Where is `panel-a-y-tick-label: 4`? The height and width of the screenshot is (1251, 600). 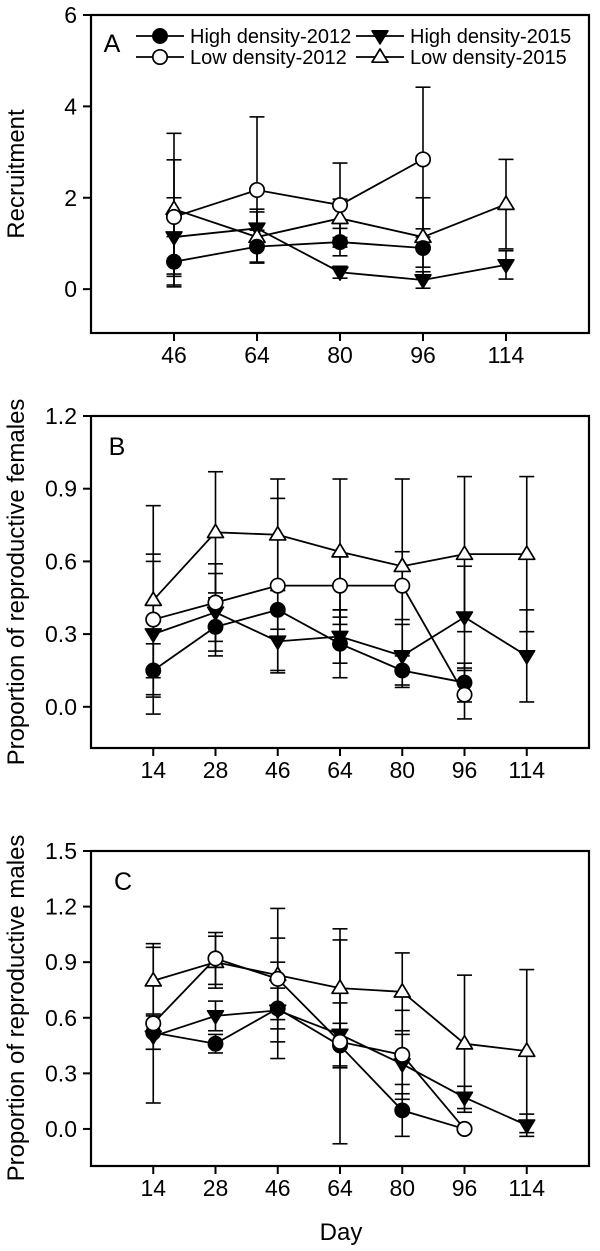
panel-a-y-tick-label: 4 is located at coordinates (70, 106).